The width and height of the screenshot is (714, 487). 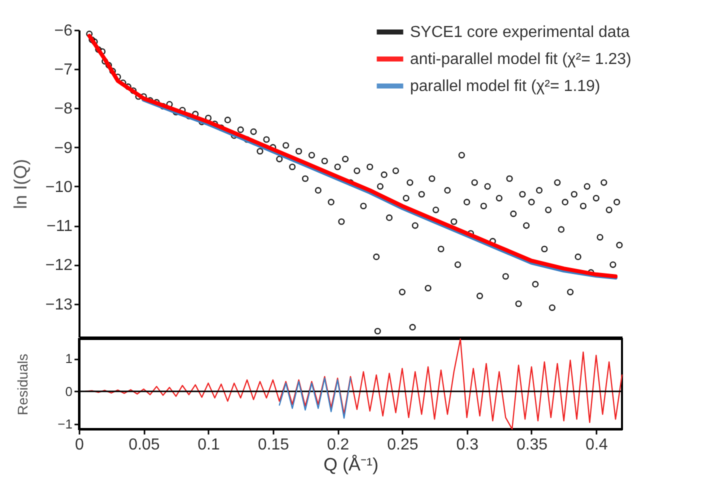 I want to click on x-tick-label: 0.3, so click(x=467, y=445).